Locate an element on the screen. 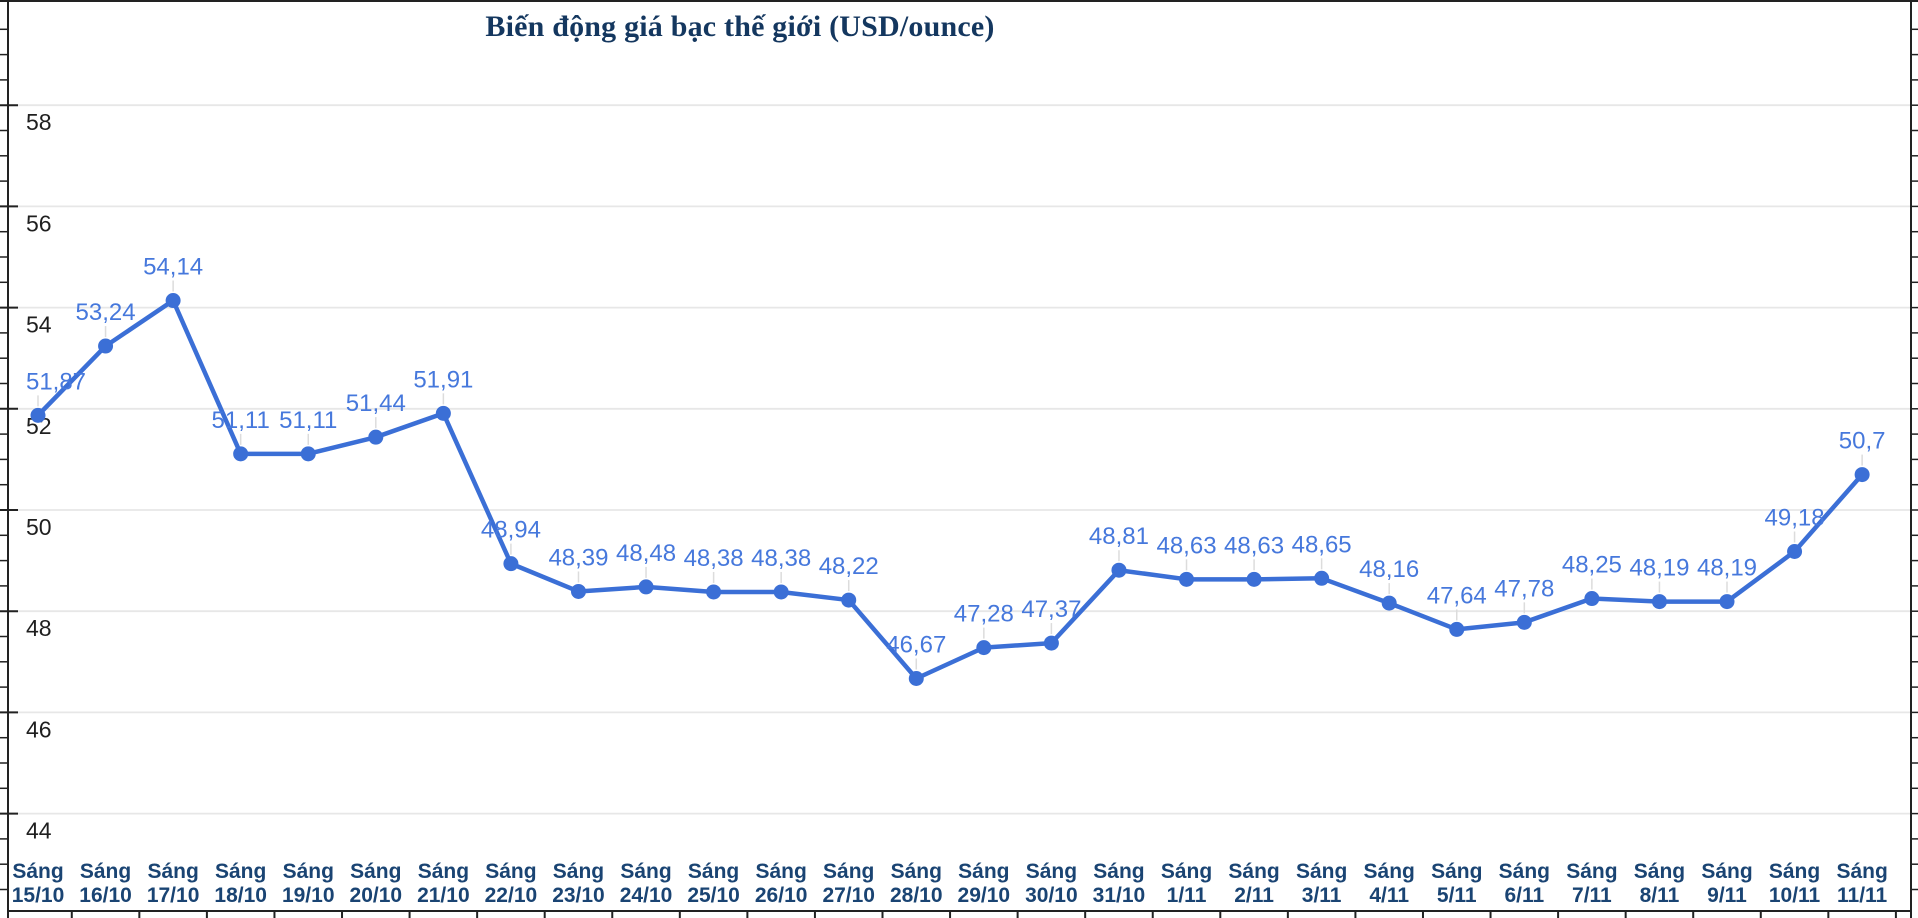 This screenshot has height=918, width=1918. x-label-date: 1/11 is located at coordinates (1187, 895).